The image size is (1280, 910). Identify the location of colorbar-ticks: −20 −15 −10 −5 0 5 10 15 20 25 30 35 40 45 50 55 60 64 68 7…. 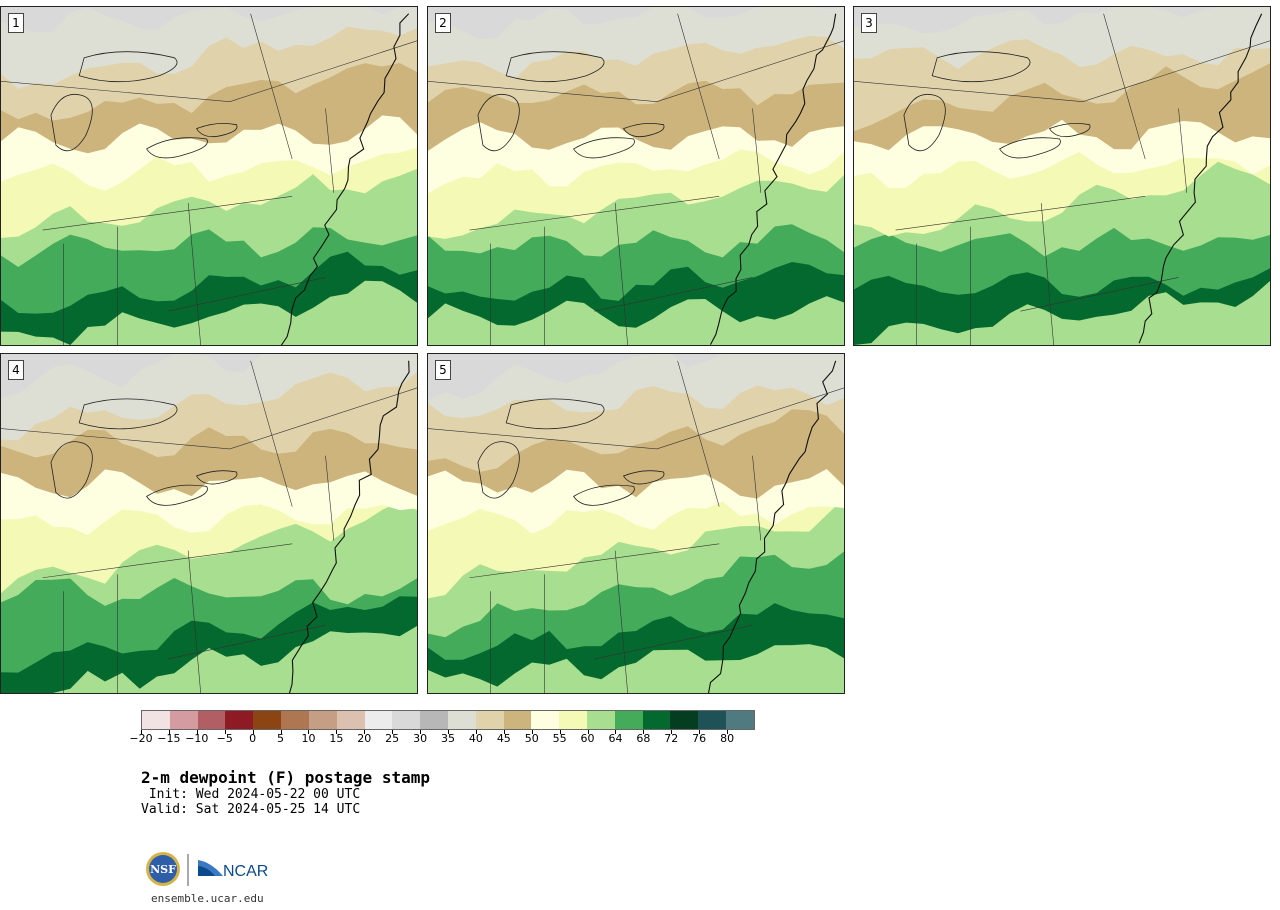
(442, 741).